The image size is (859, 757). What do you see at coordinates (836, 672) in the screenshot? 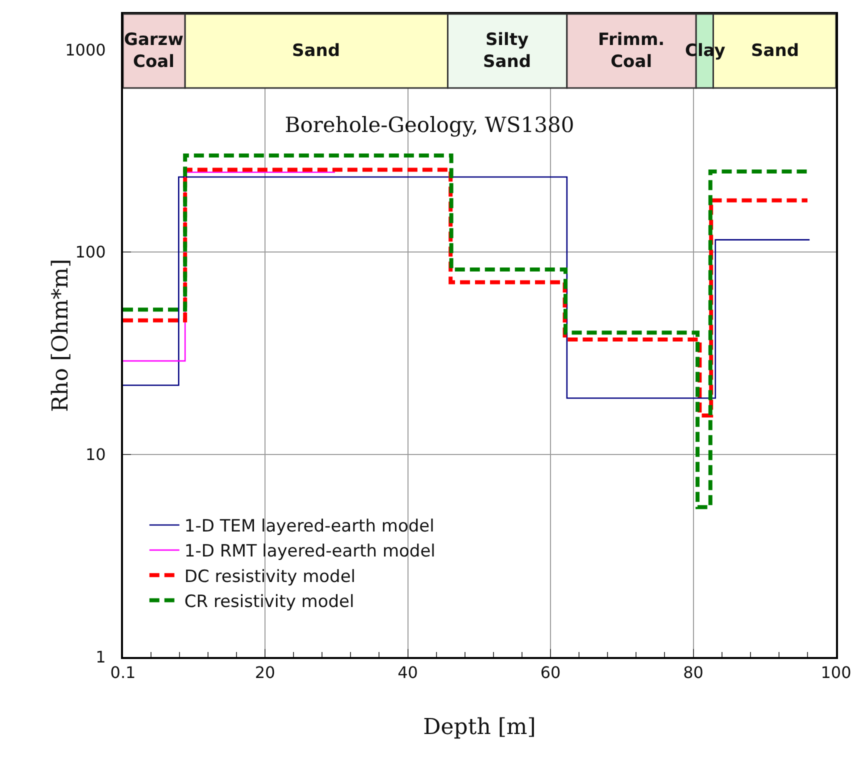
I see `x-tick-label: 100` at bounding box center [836, 672].